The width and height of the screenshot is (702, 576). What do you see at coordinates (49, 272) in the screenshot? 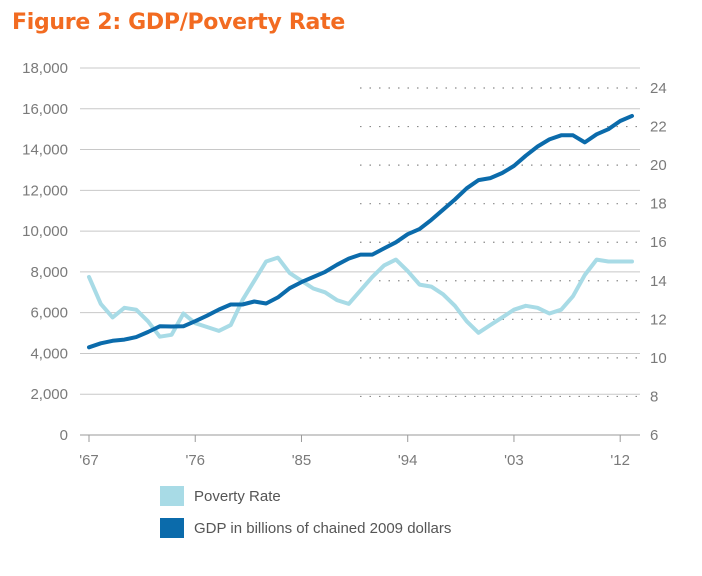
I see `left-axis-tick-label: 8,000` at bounding box center [49, 272].